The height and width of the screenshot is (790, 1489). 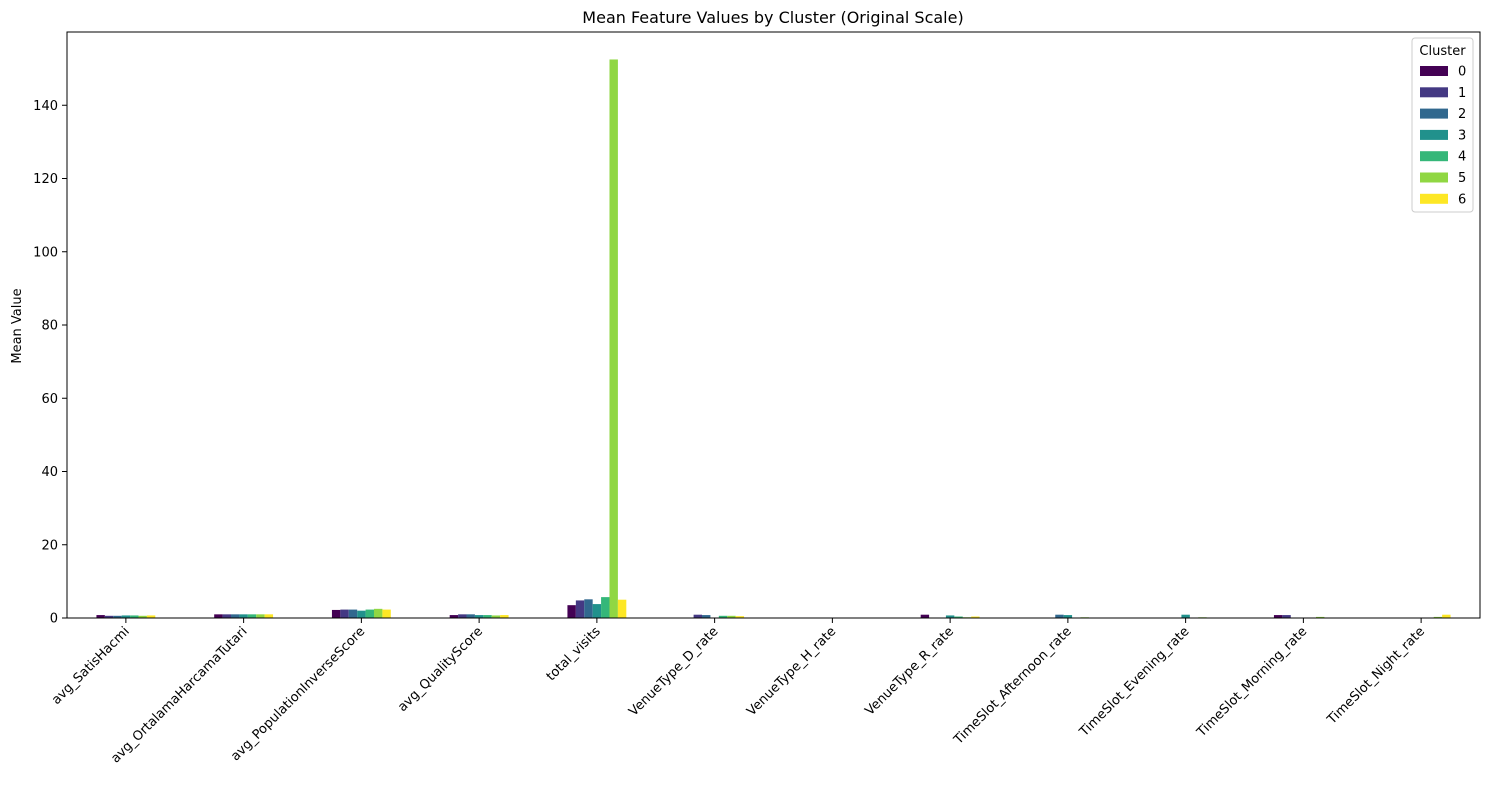 What do you see at coordinates (336, 613) in the screenshot?
I see `bar-cluster-0-avg_PopulationInverseScore` at bounding box center [336, 613].